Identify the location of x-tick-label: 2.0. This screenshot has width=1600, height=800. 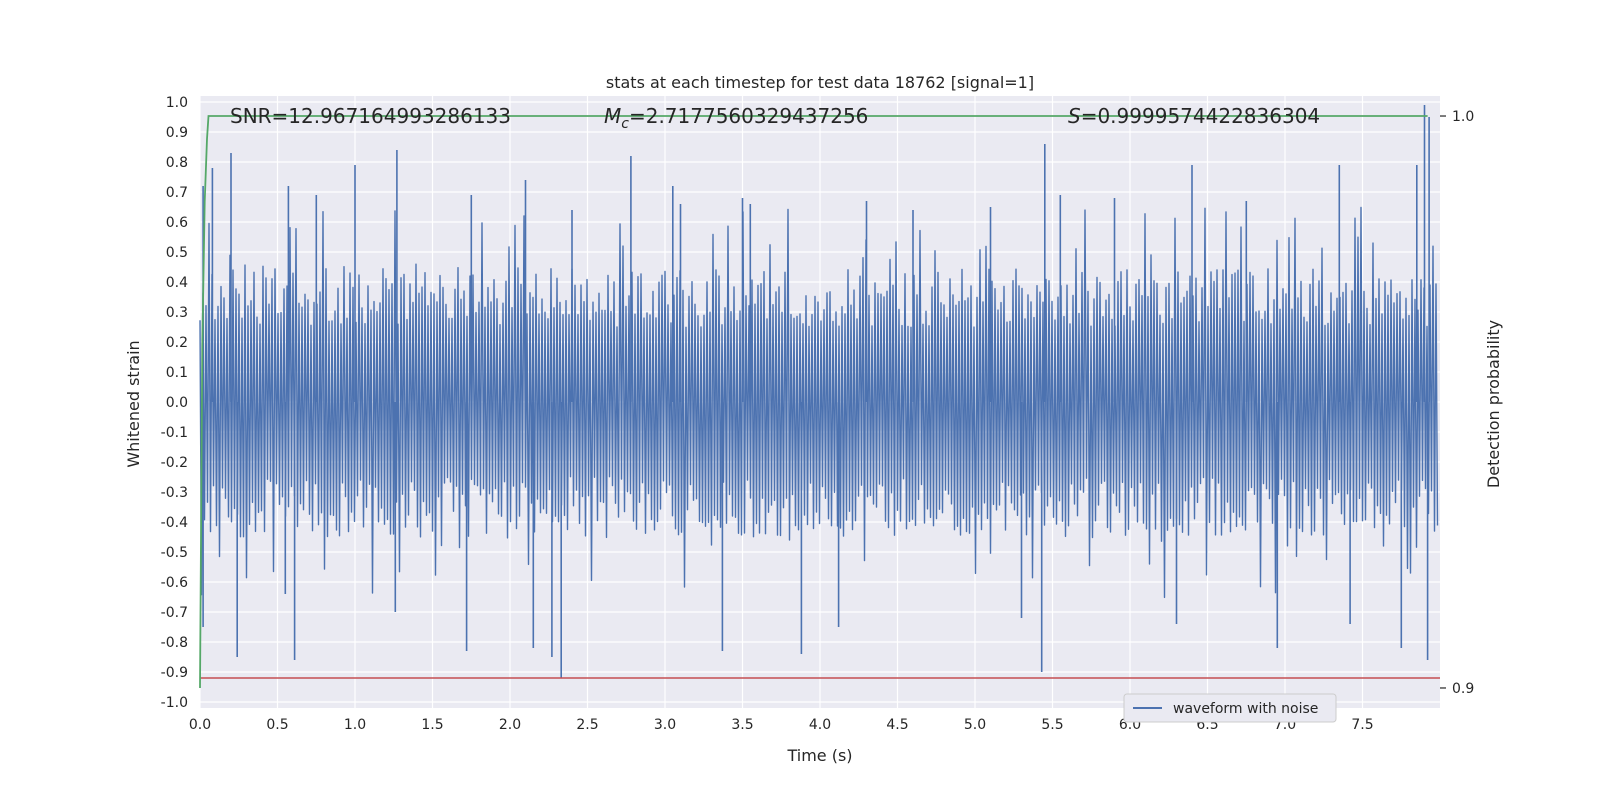
(510, 725).